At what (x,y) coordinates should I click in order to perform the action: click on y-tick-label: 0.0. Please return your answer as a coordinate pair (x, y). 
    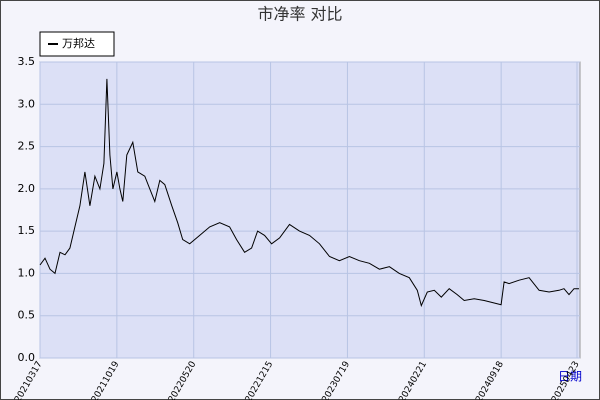
    Looking at the image, I should click on (27, 357).